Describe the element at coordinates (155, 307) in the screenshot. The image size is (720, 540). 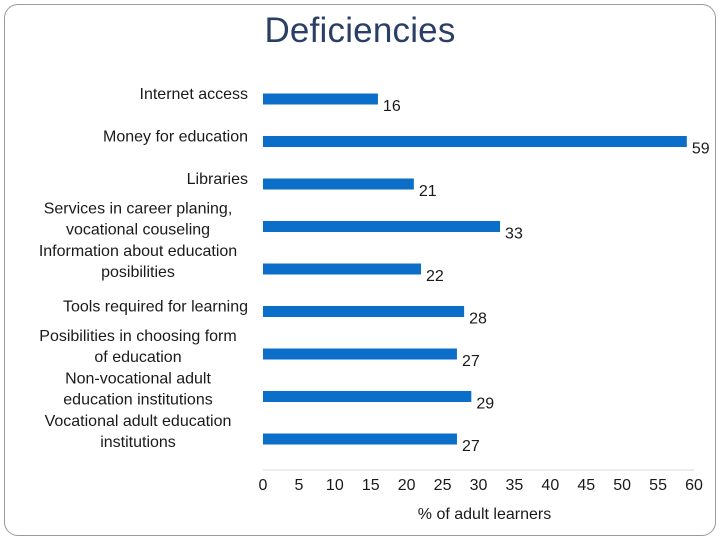
I see `category-label-6: Tools required for learning` at that location.